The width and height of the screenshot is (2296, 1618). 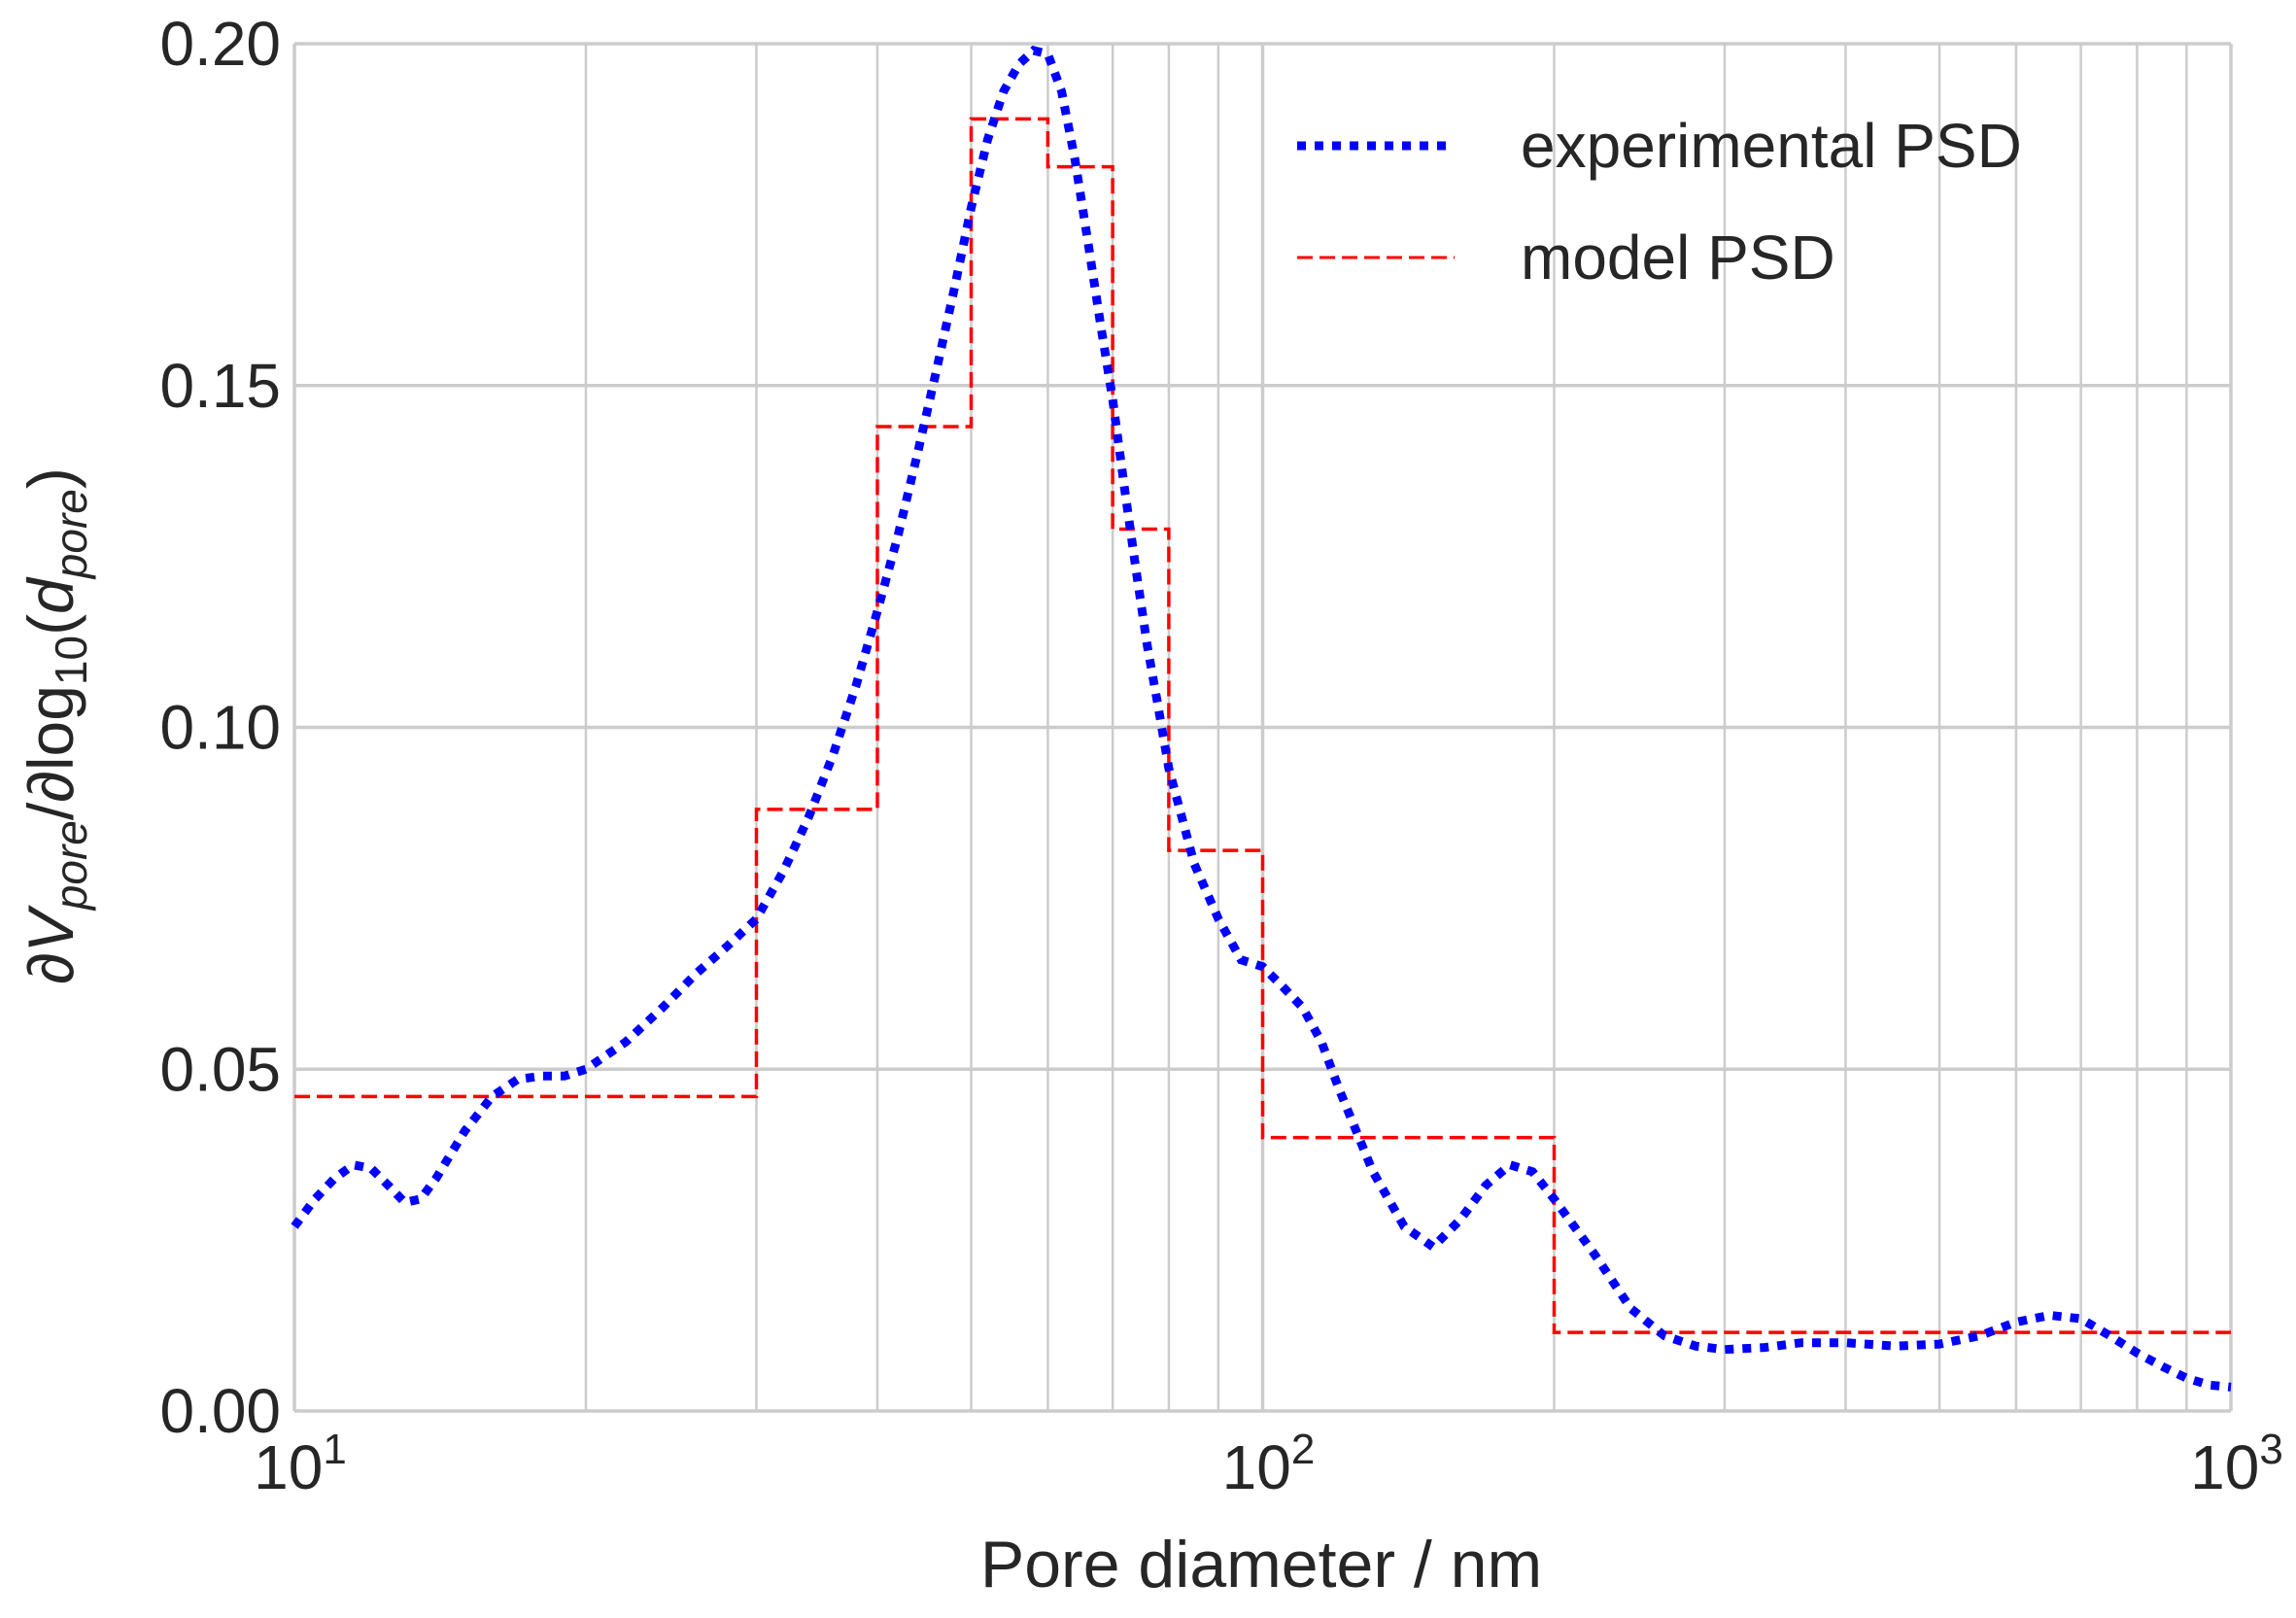 What do you see at coordinates (50, 968) in the screenshot?
I see `ylabel-partial: ∂` at bounding box center [50, 968].